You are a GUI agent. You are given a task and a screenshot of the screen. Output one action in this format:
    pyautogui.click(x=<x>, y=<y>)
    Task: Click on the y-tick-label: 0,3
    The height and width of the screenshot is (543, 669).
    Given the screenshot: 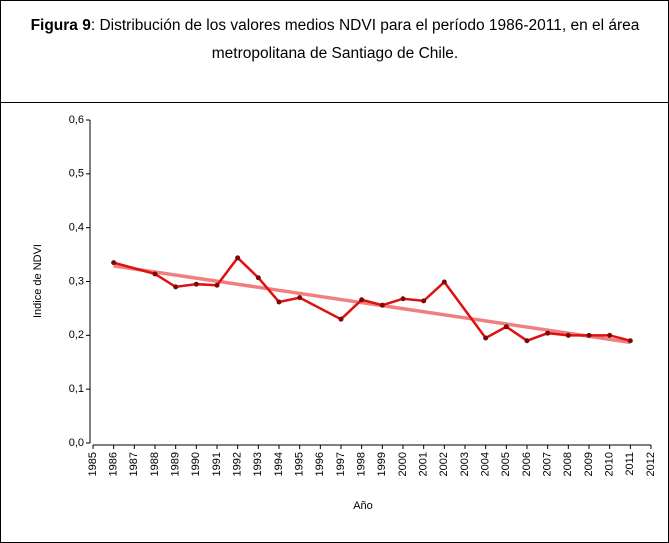 What is the action you would take?
    pyautogui.click(x=76, y=281)
    